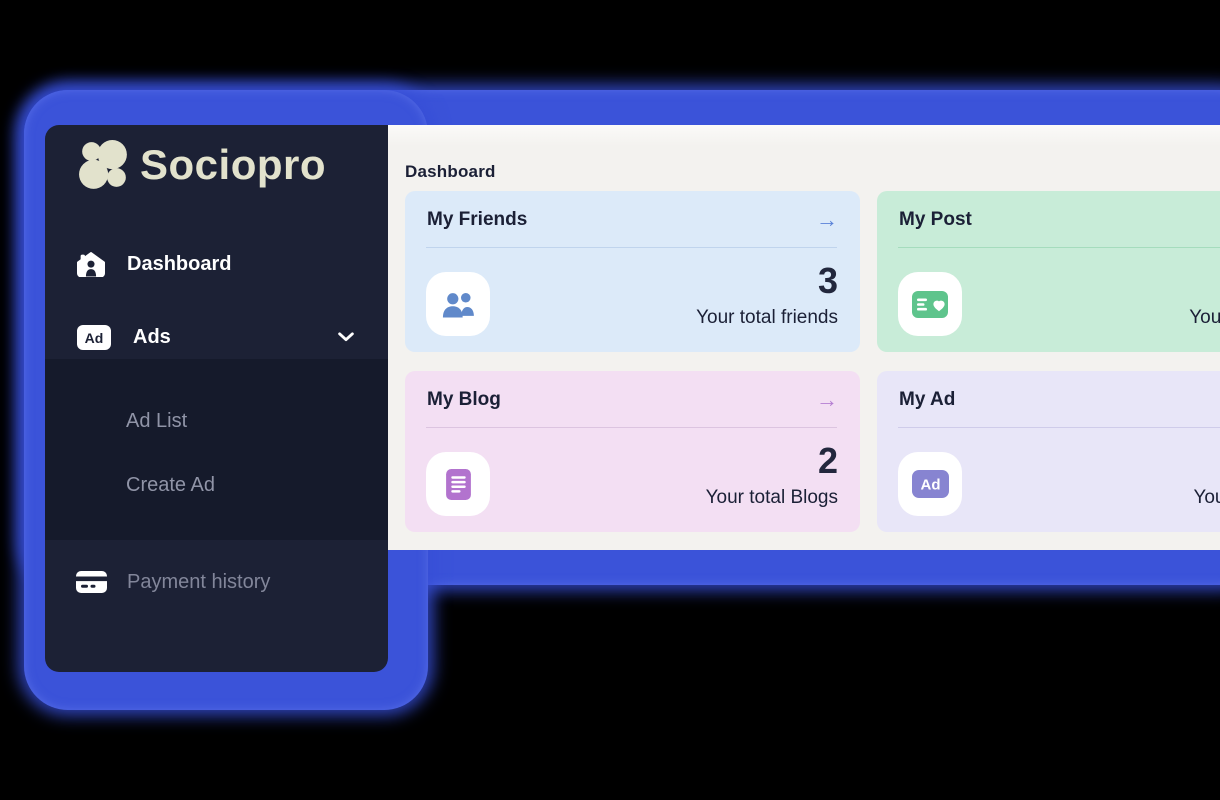 The width and height of the screenshot is (1220, 800). I want to click on blog-doc-icon, so click(458, 484).